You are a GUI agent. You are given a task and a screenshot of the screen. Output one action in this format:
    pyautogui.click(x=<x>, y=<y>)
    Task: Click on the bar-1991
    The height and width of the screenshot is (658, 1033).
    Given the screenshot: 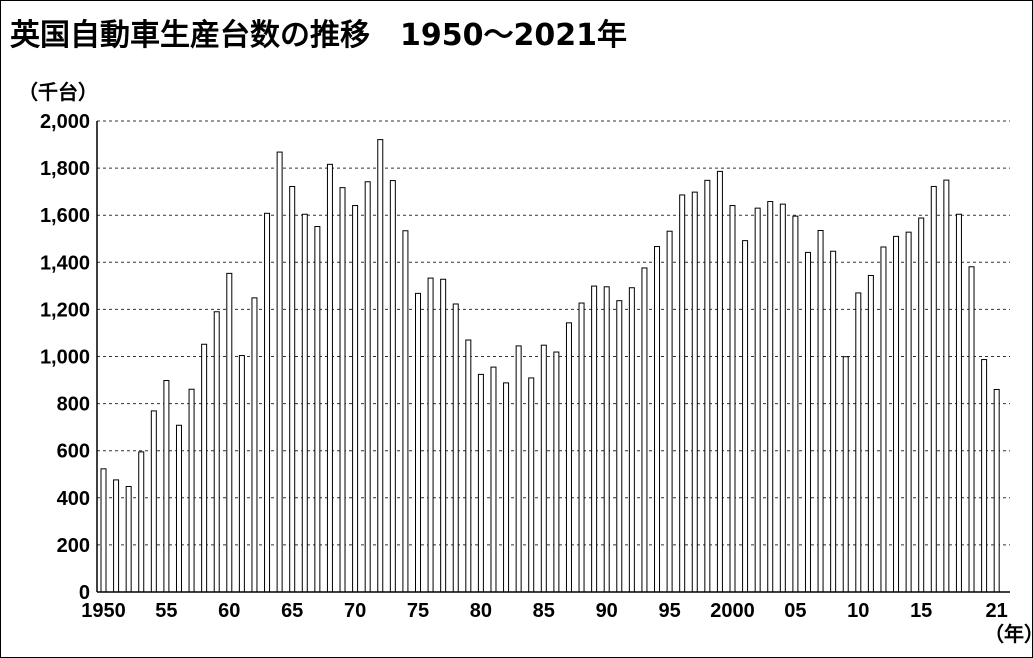 What is the action you would take?
    pyautogui.click(x=619, y=446)
    